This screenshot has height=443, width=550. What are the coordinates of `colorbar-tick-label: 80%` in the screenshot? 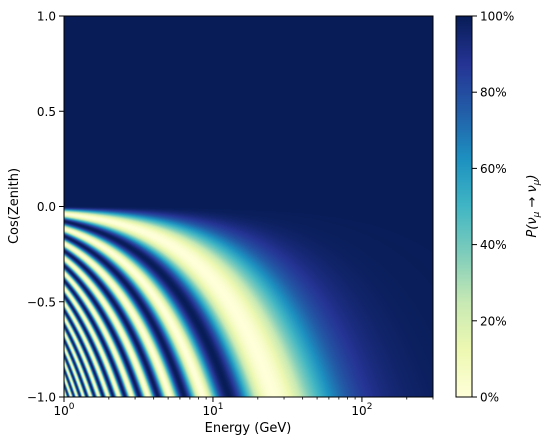 It's located at (493, 93).